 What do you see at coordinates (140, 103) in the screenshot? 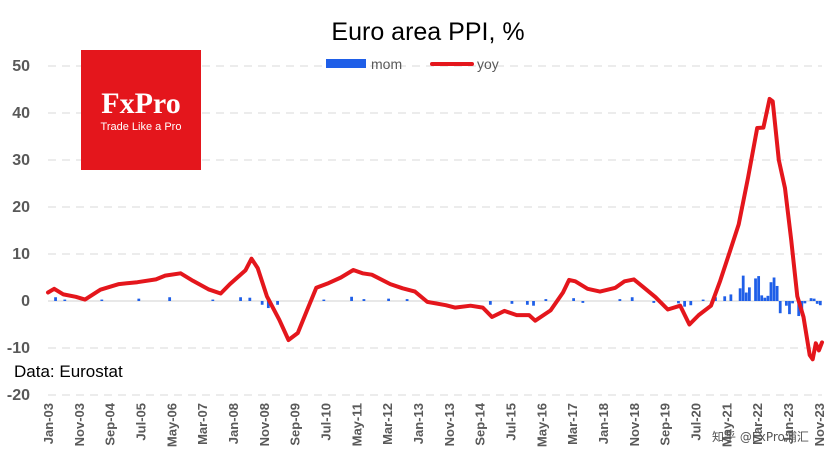
I see `logo-brand: FxPro` at bounding box center [140, 103].